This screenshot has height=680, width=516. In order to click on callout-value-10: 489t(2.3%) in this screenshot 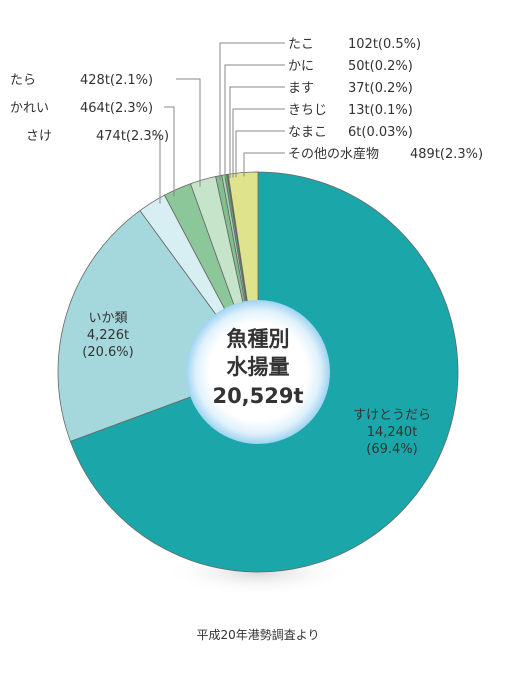, I will do `click(446, 154)`.